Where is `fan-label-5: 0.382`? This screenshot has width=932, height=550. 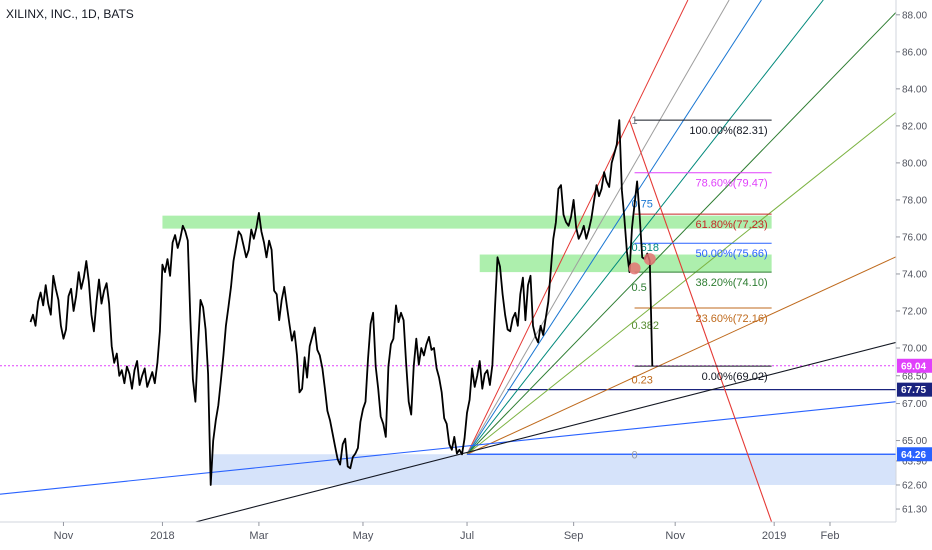
fan-label-5: 0.382 is located at coordinates (645, 326).